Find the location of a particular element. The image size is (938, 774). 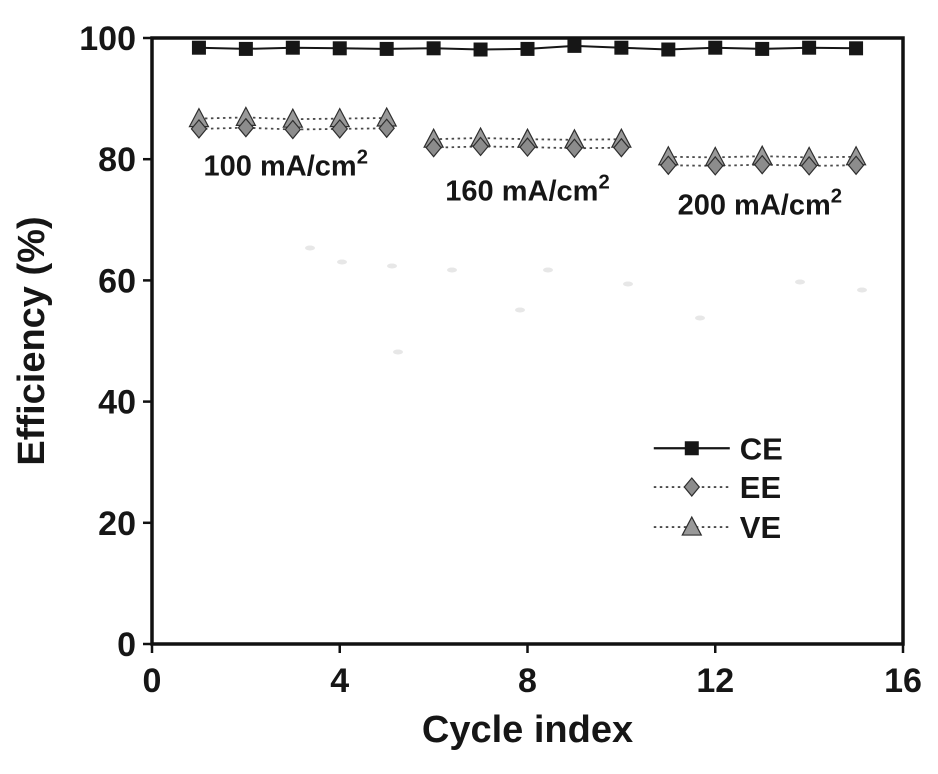

x-axis-tick-label: 16 is located at coordinates (903, 681).